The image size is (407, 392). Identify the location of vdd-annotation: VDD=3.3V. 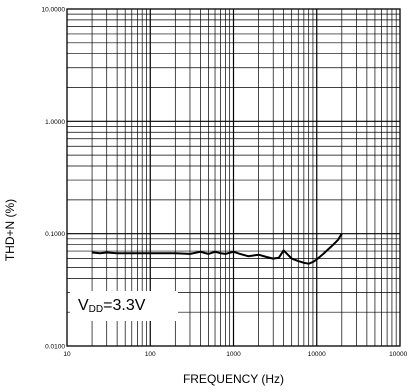
(124, 306).